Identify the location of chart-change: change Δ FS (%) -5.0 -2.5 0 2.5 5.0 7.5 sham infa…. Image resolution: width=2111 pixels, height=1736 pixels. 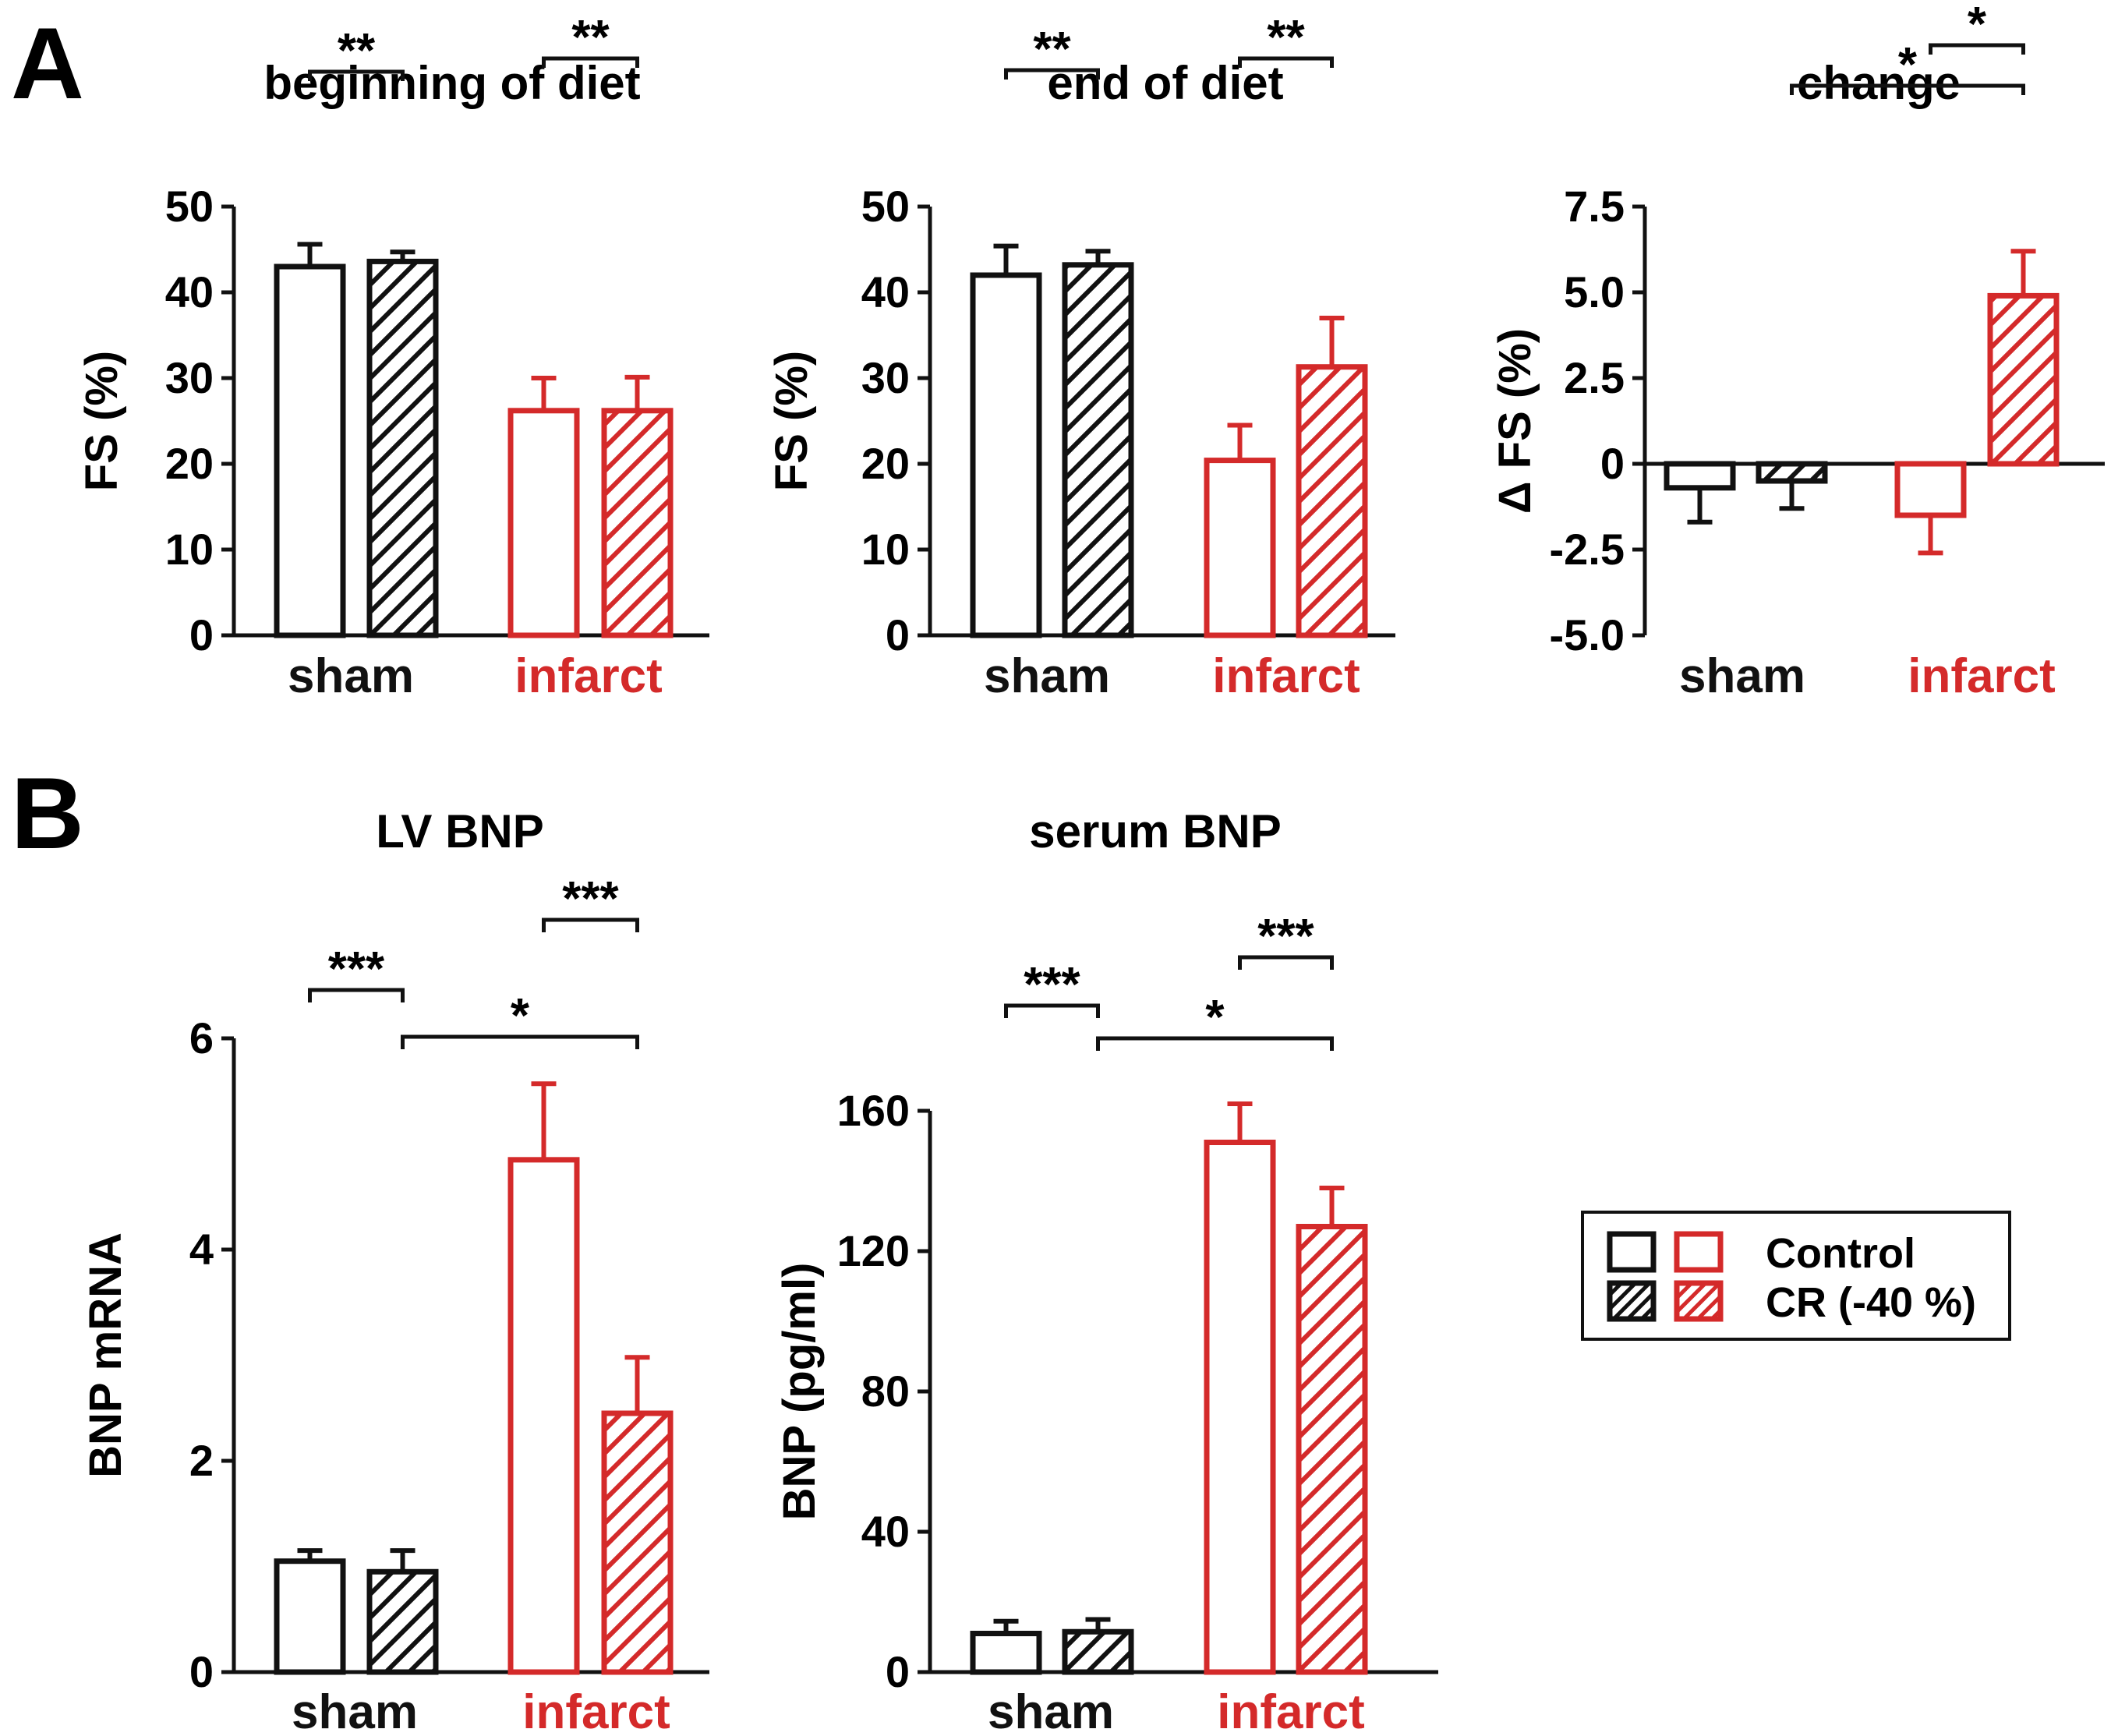
(1797, 352).